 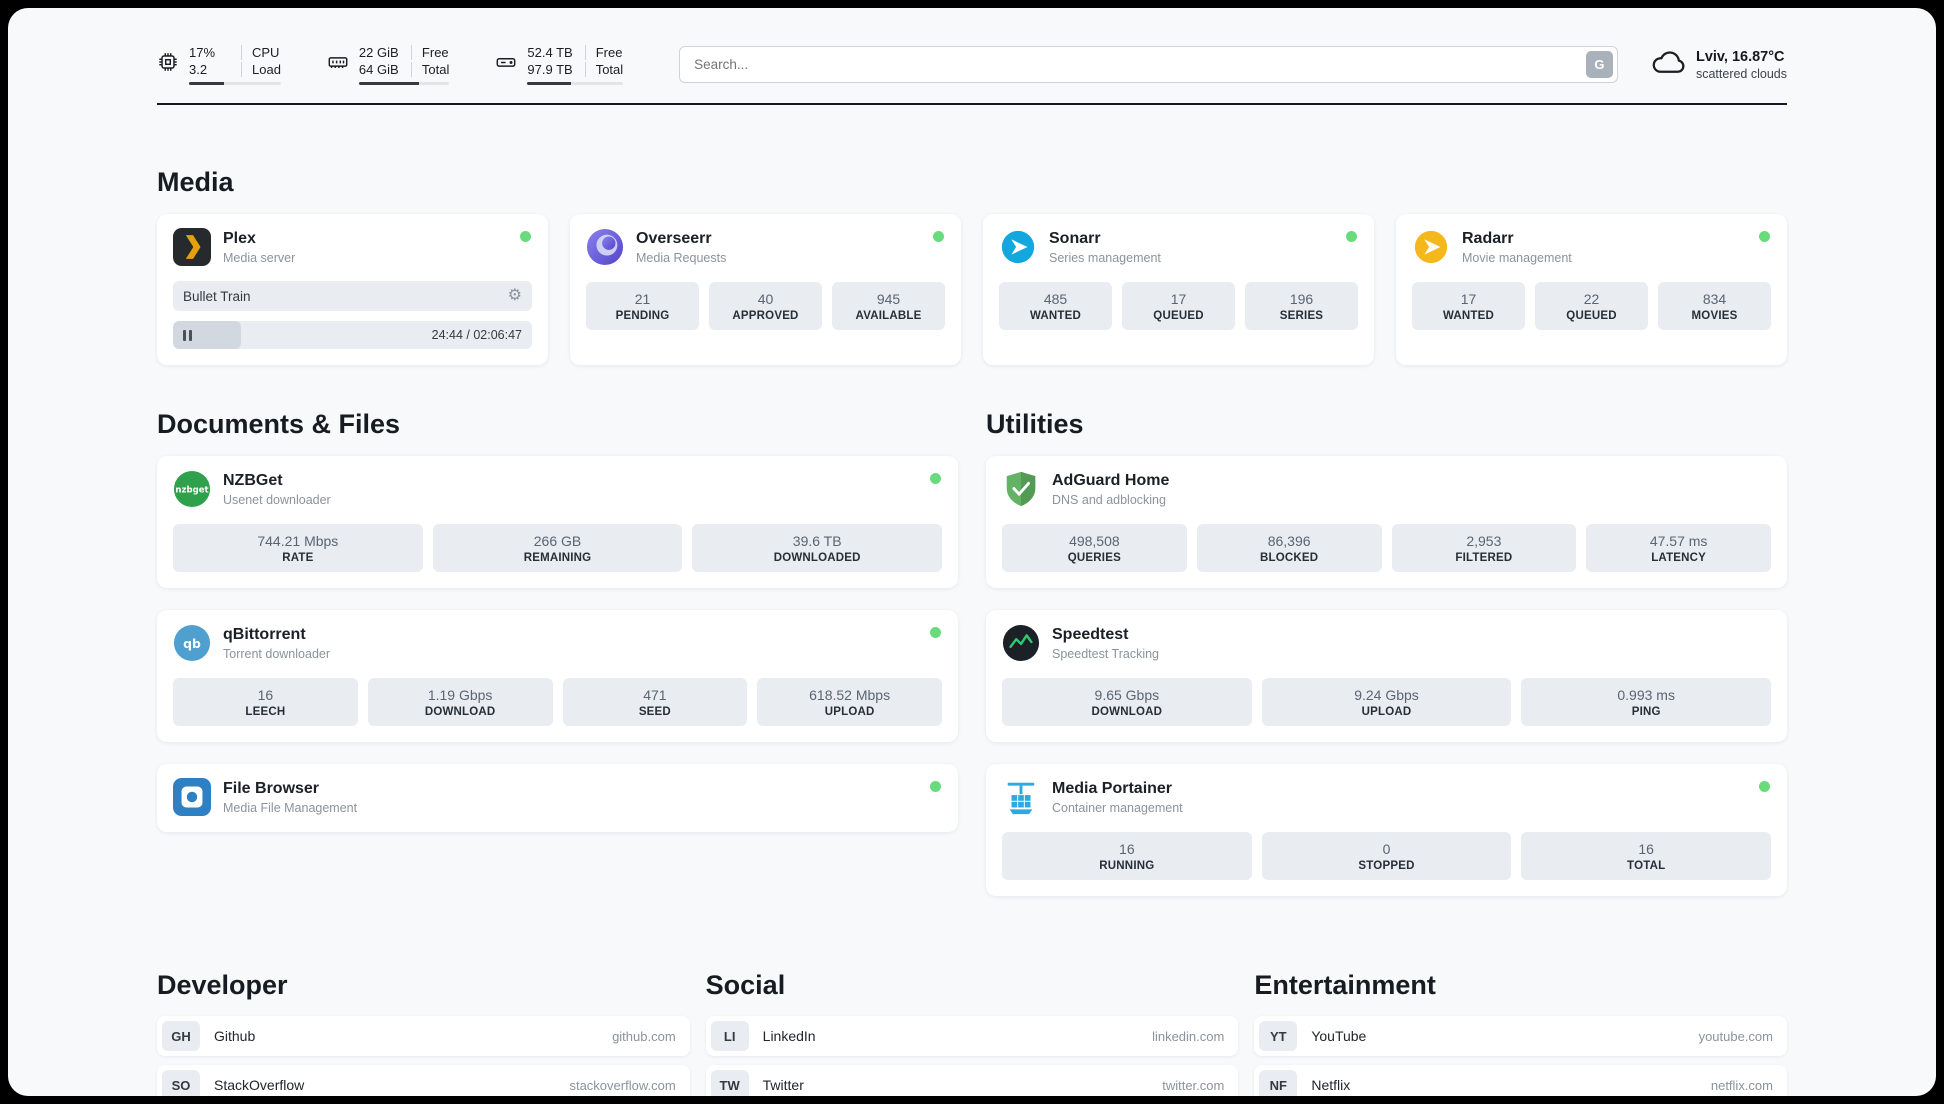 I want to click on bookmark-url: stackoverflow.com, so click(x=622, y=1085).